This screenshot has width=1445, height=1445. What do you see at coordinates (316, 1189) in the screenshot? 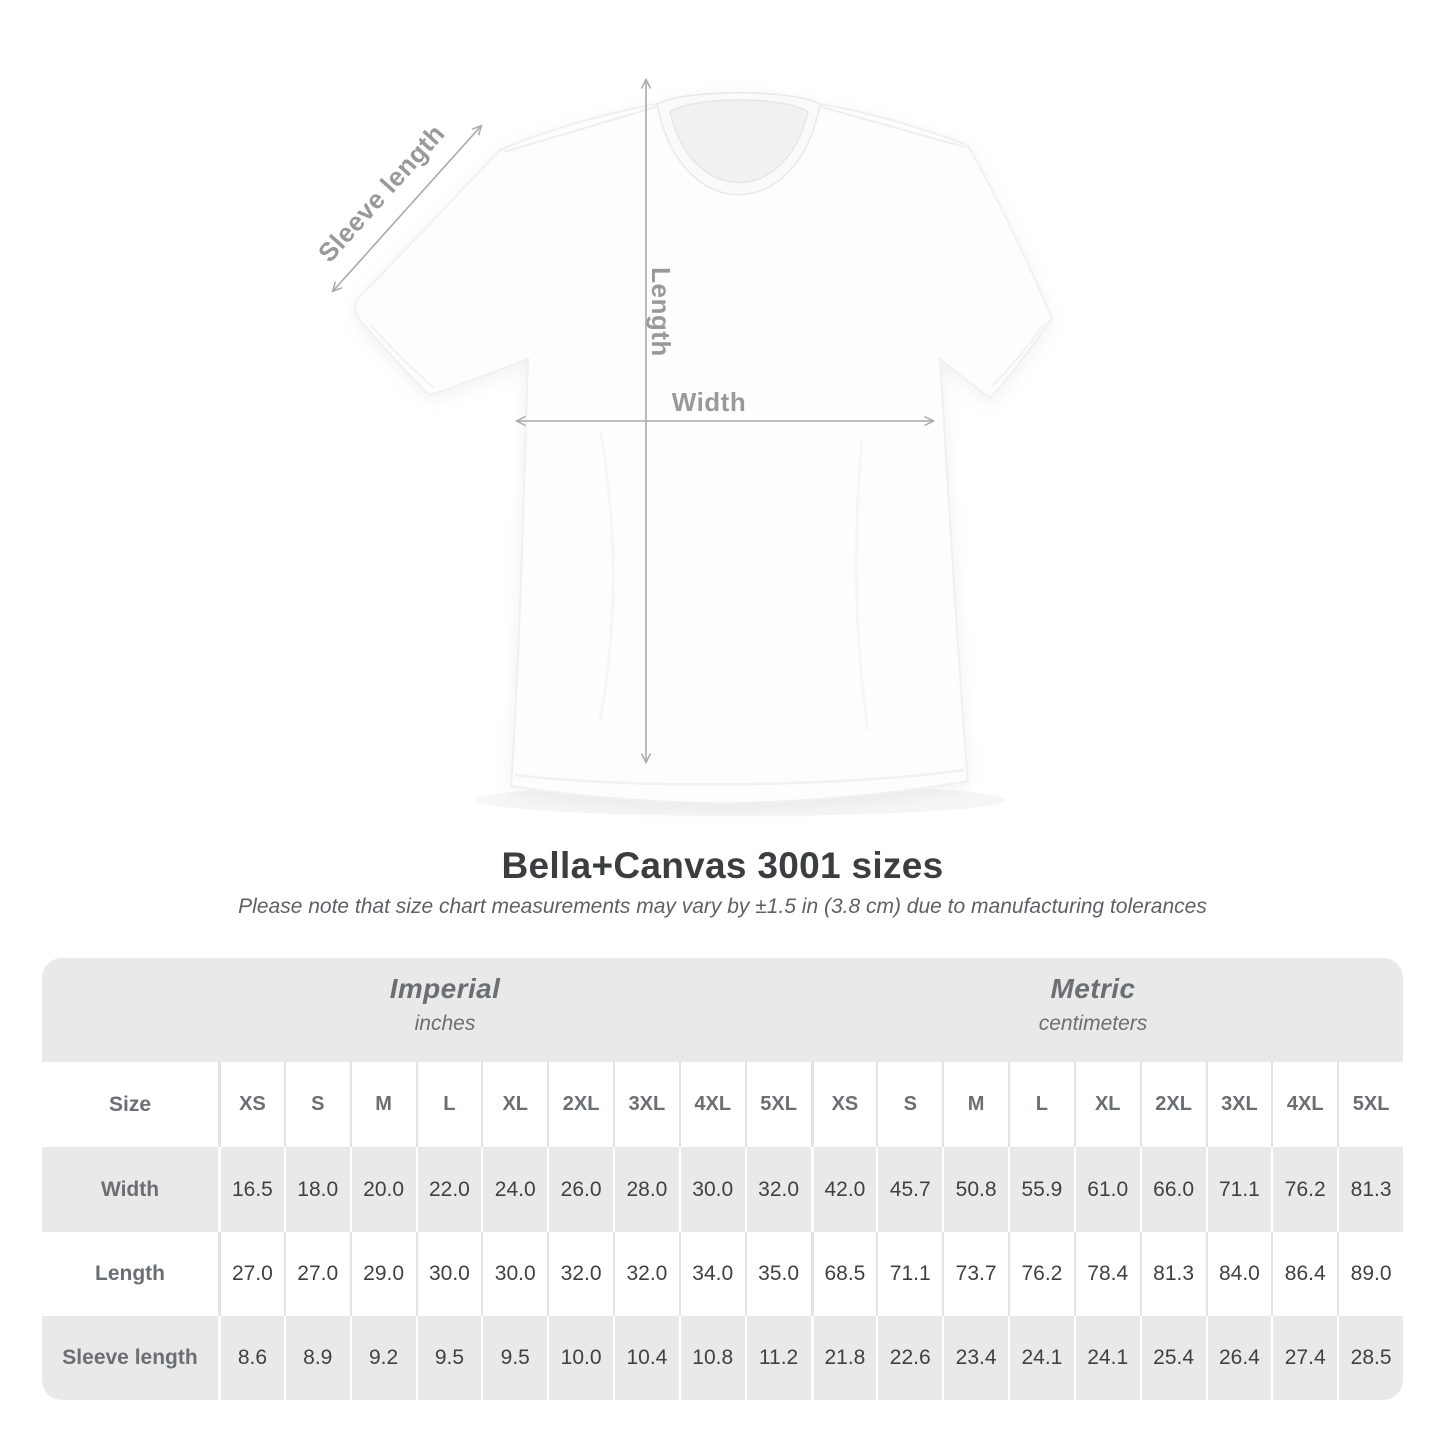
I see `width-imperial-s: 18.0` at bounding box center [316, 1189].